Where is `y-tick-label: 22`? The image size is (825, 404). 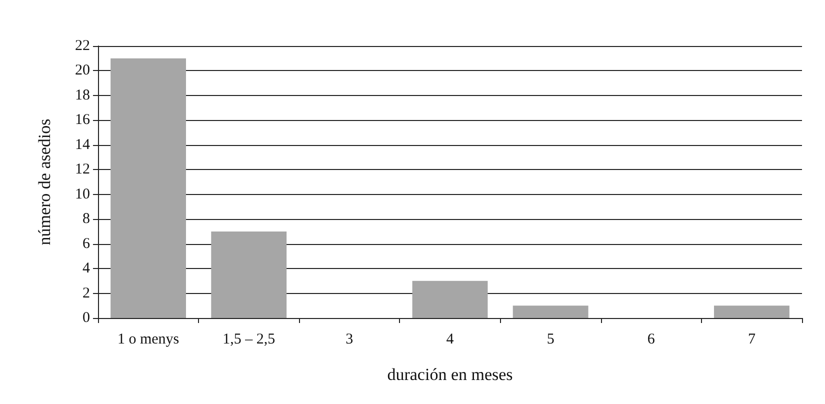
y-tick-label: 22 is located at coordinates (82, 46).